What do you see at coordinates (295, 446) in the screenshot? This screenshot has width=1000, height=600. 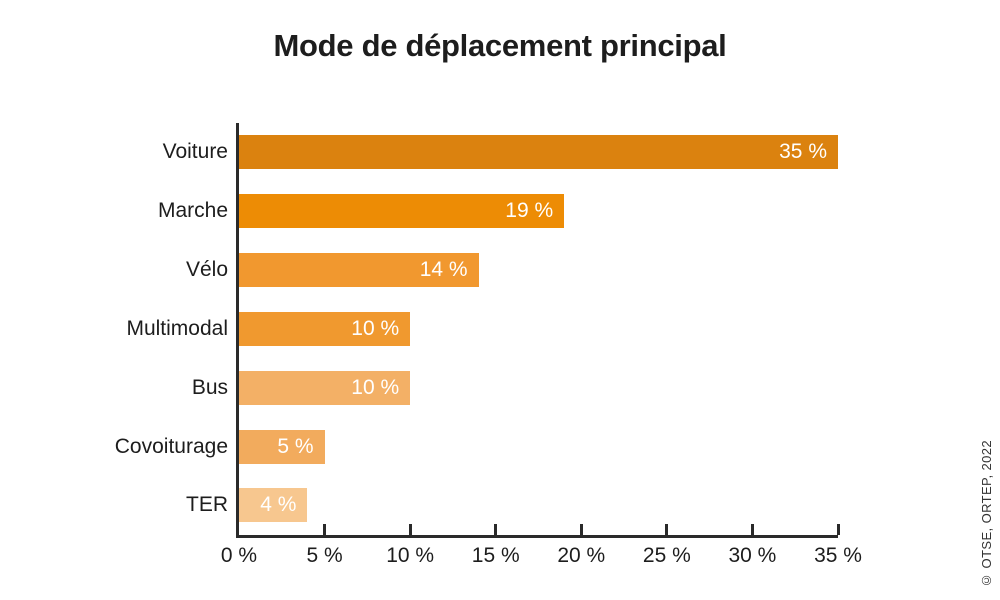 I see `bar-value-label: 5 %` at bounding box center [295, 446].